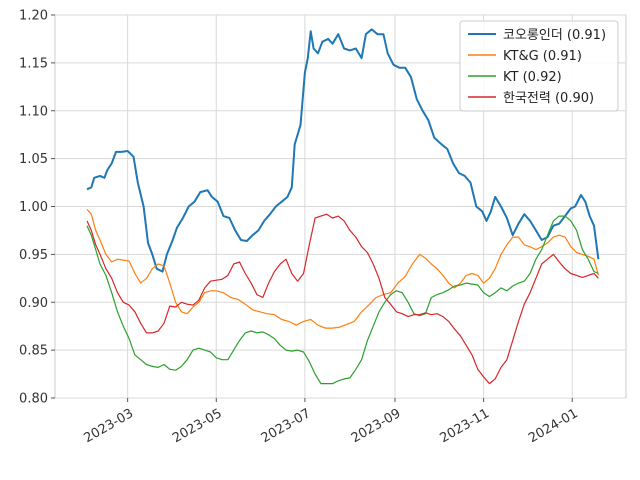  Describe the element at coordinates (33, 303) in the screenshot. I see `y-tick-label: 0.90` at that location.